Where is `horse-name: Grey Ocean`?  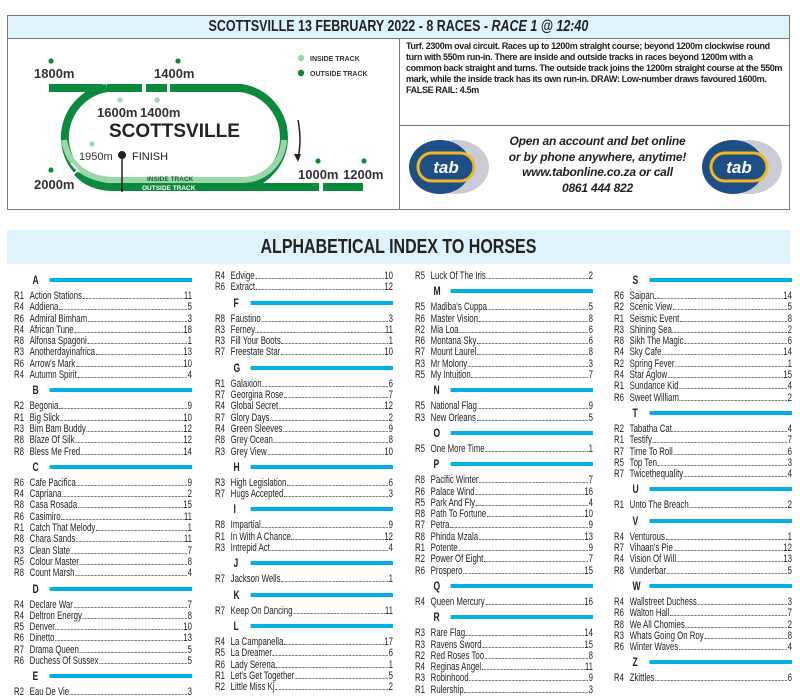 horse-name: Grey Ocean is located at coordinates (251, 440).